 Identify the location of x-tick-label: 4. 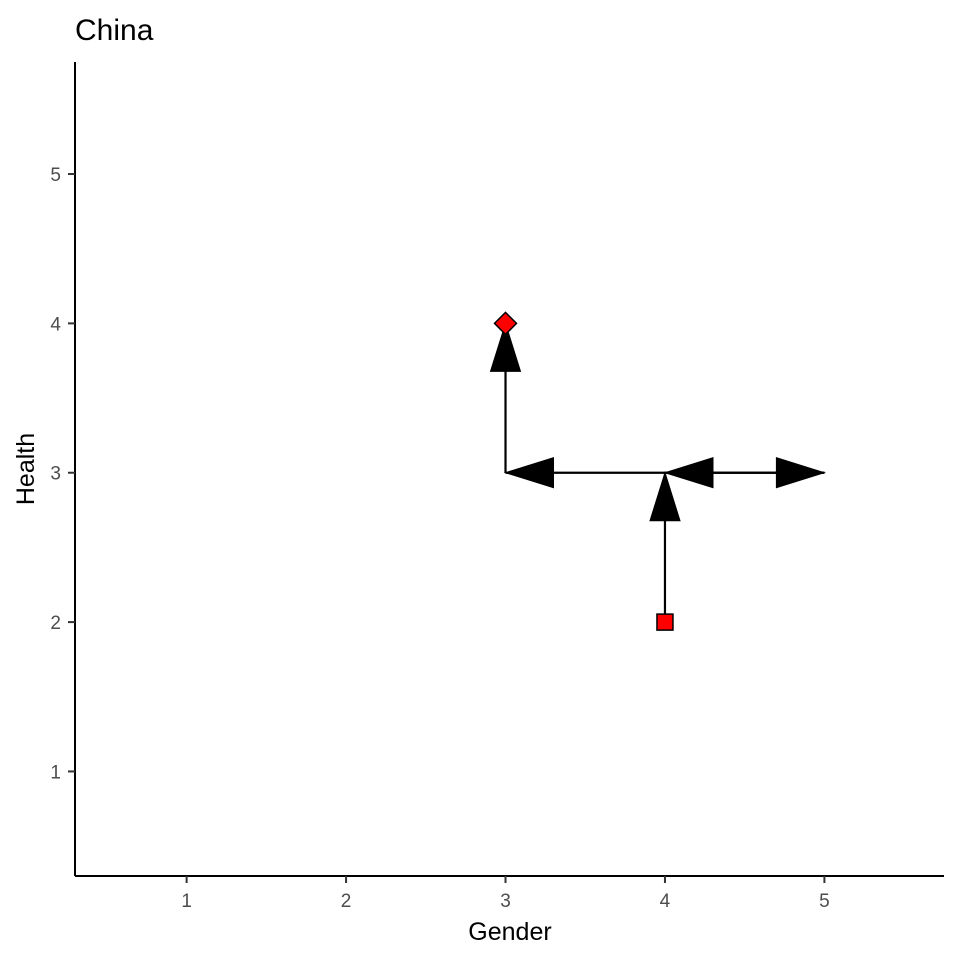
(665, 901).